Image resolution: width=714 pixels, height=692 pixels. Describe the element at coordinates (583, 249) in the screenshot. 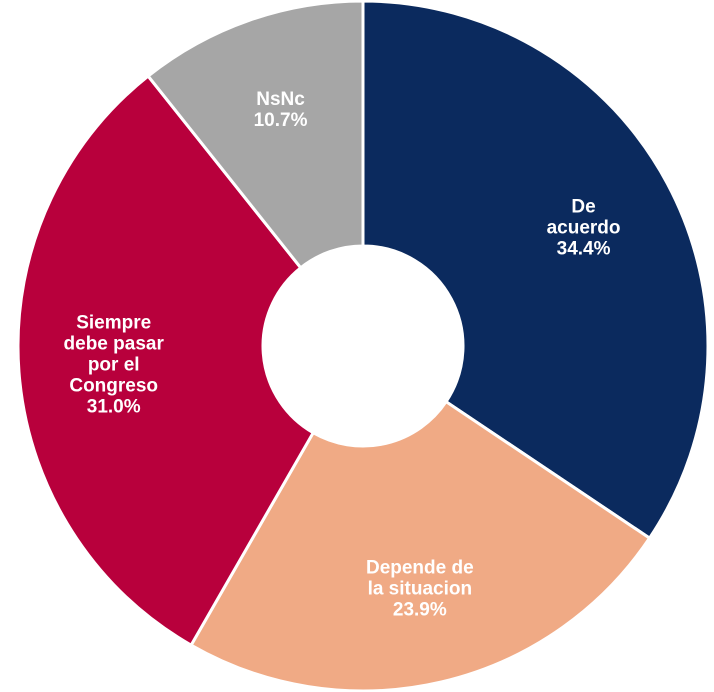

I see `value-label: 34.4%` at that location.